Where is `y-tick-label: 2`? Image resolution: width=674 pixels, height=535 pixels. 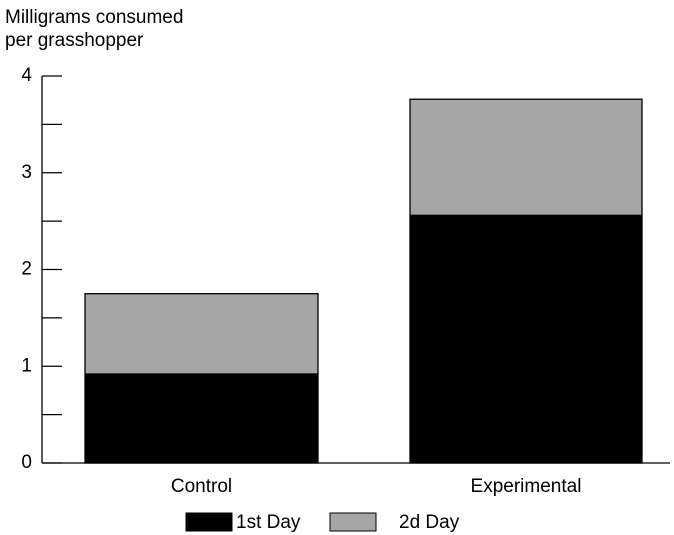 y-tick-label: 2 is located at coordinates (26, 269).